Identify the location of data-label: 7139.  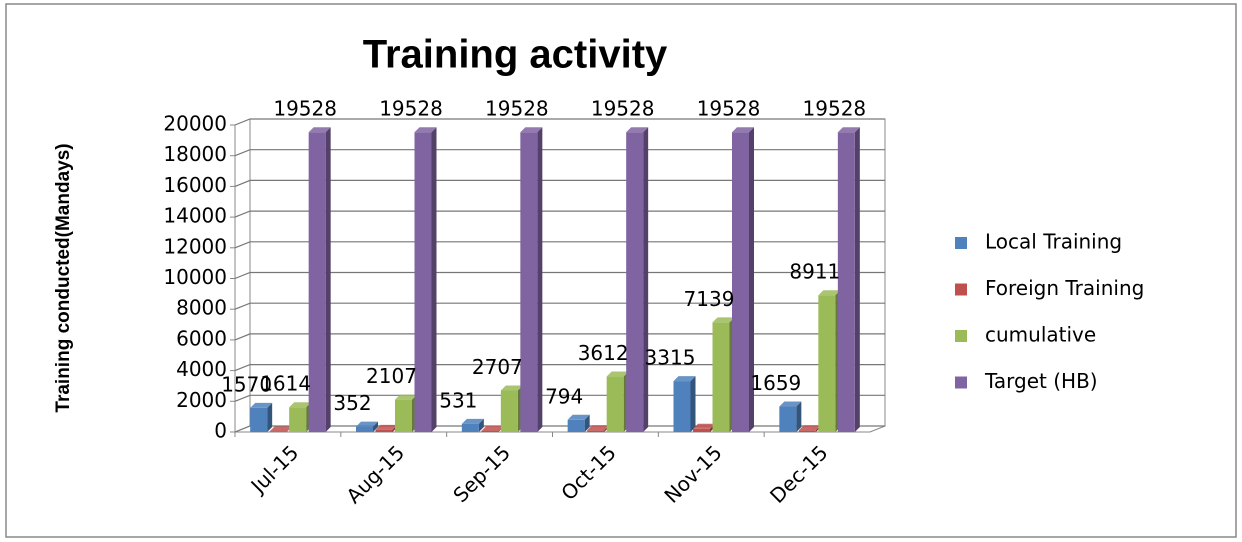
(709, 299).